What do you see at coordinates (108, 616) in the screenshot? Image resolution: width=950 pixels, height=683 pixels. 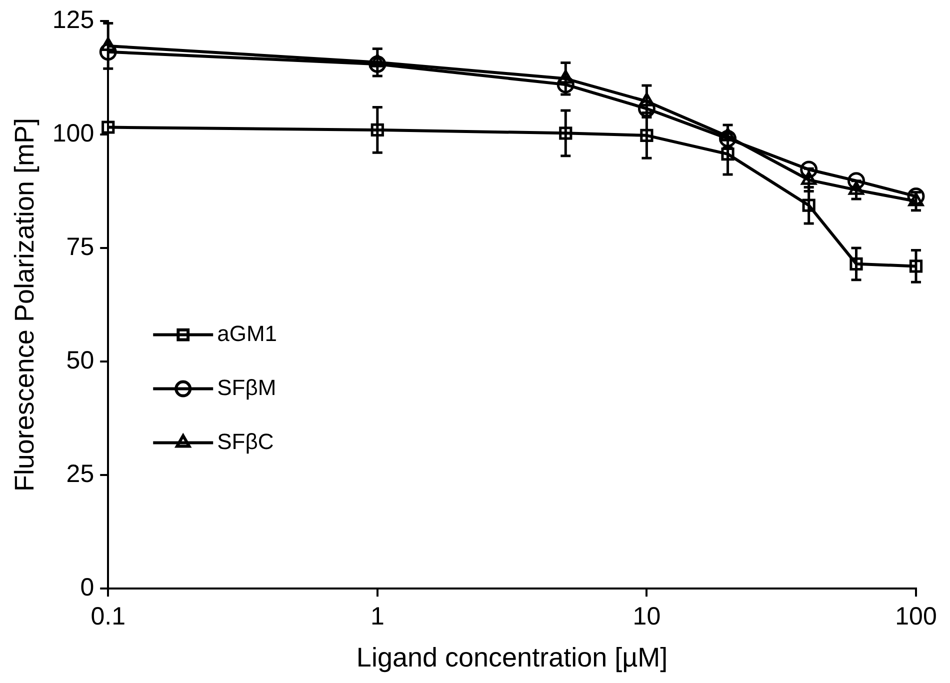 I see `x-tick-label: 0.1` at bounding box center [108, 616].